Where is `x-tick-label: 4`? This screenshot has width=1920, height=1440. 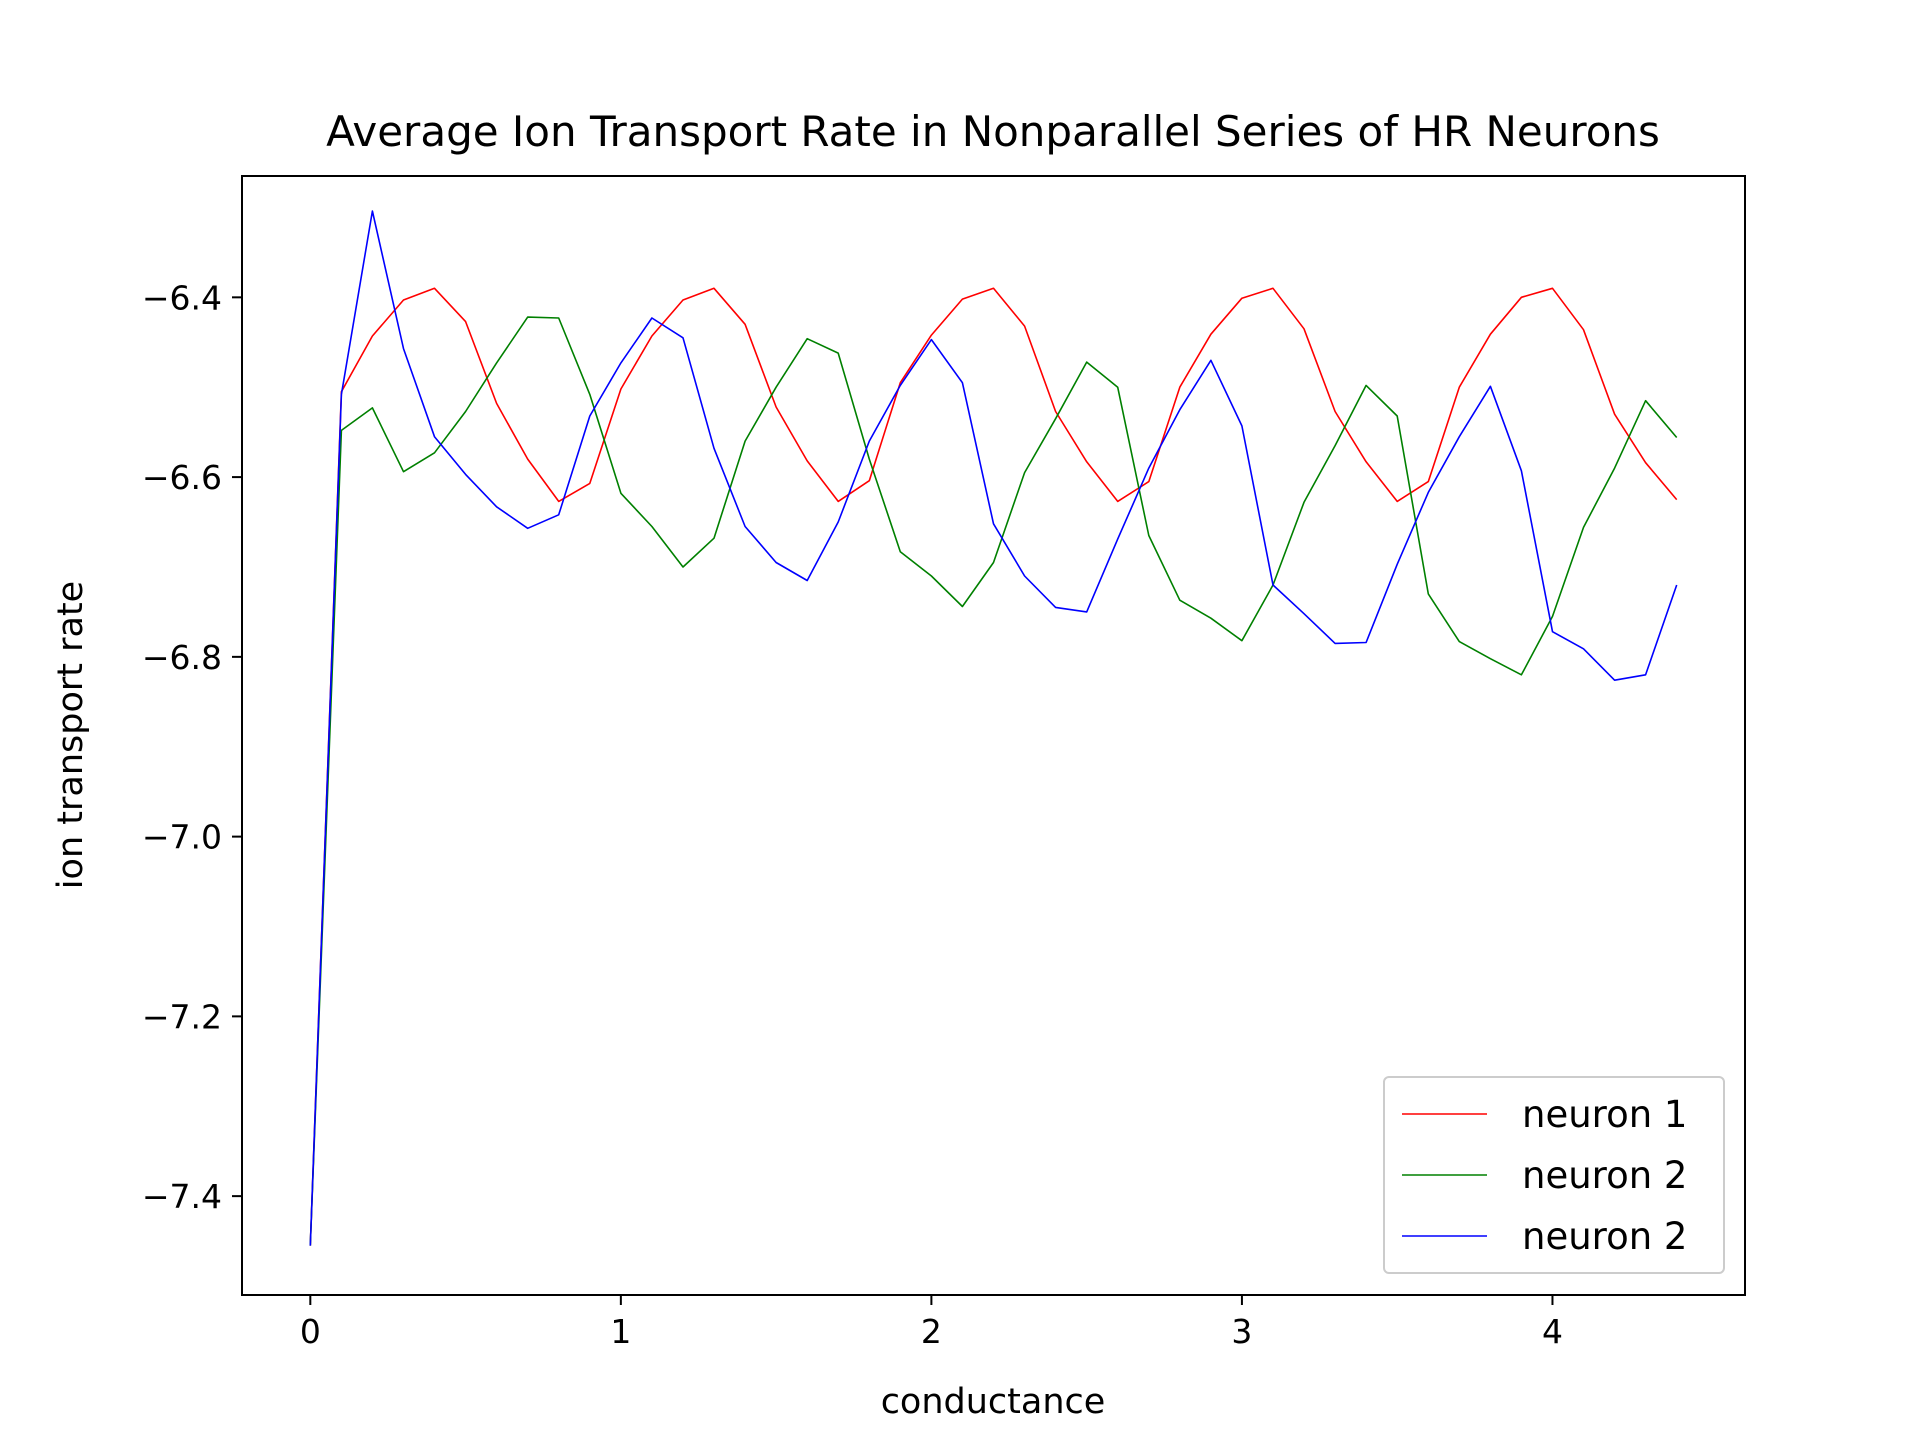 x-tick-label: 4 is located at coordinates (1552, 1331).